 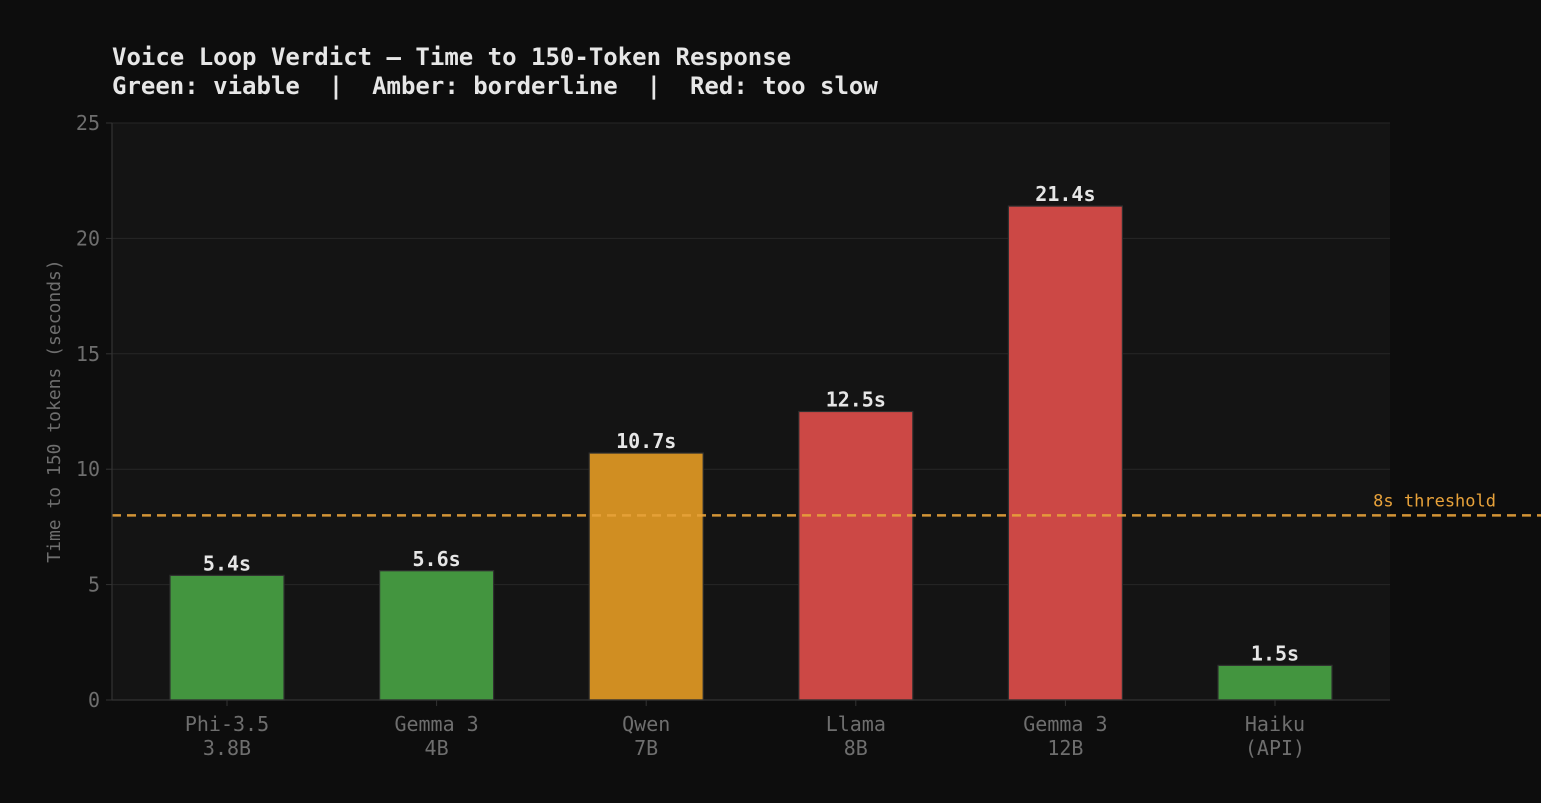 I want to click on x-tick-label: 8B, so click(x=856, y=748).